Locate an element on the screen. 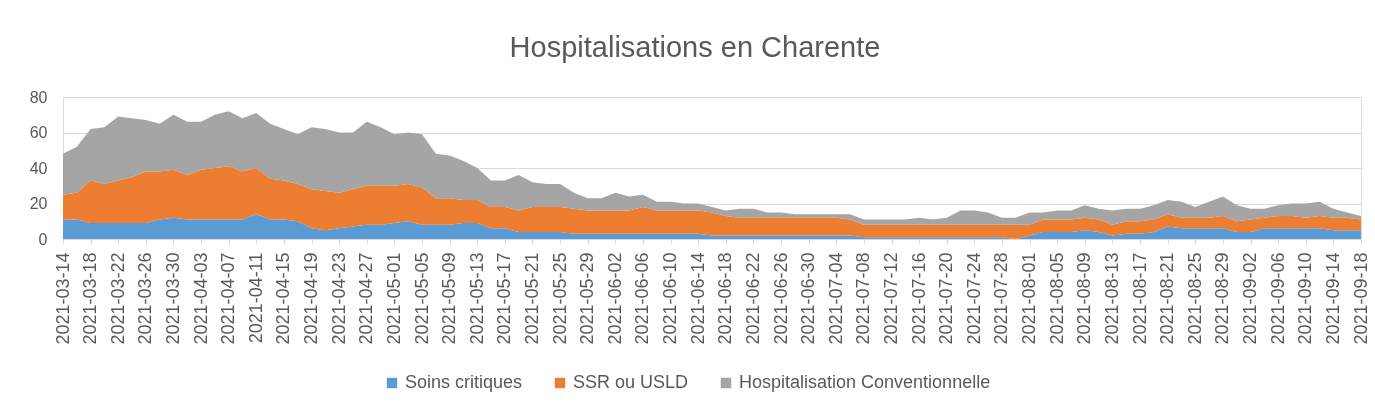  x-tick-label: 2021-08-29 is located at coordinates (1222, 298).